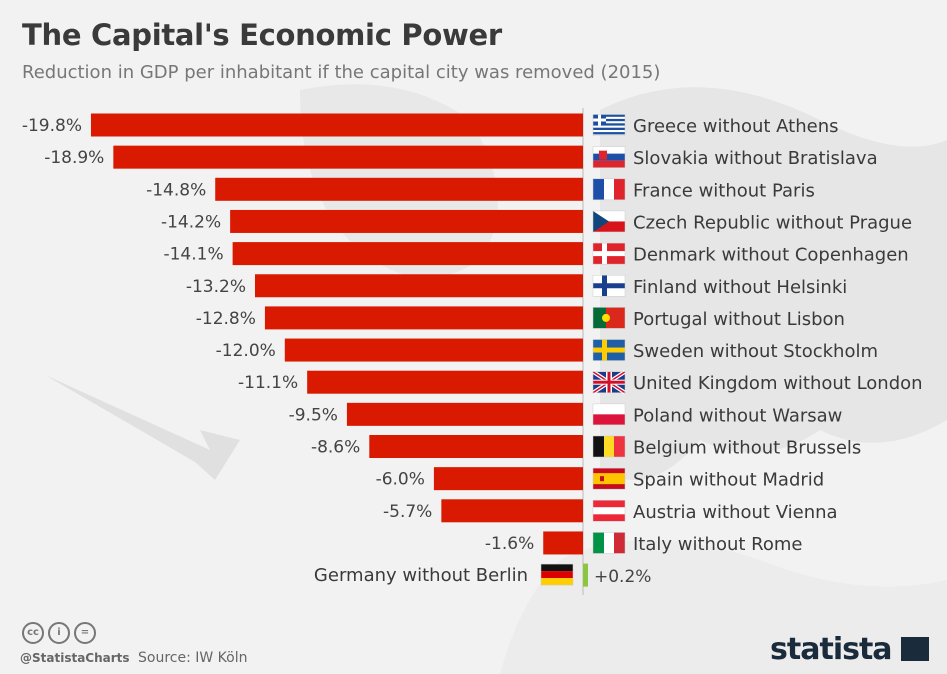 The height and width of the screenshot is (674, 947). Describe the element at coordinates (724, 190) in the screenshot. I see `category-label: France without Paris` at that location.